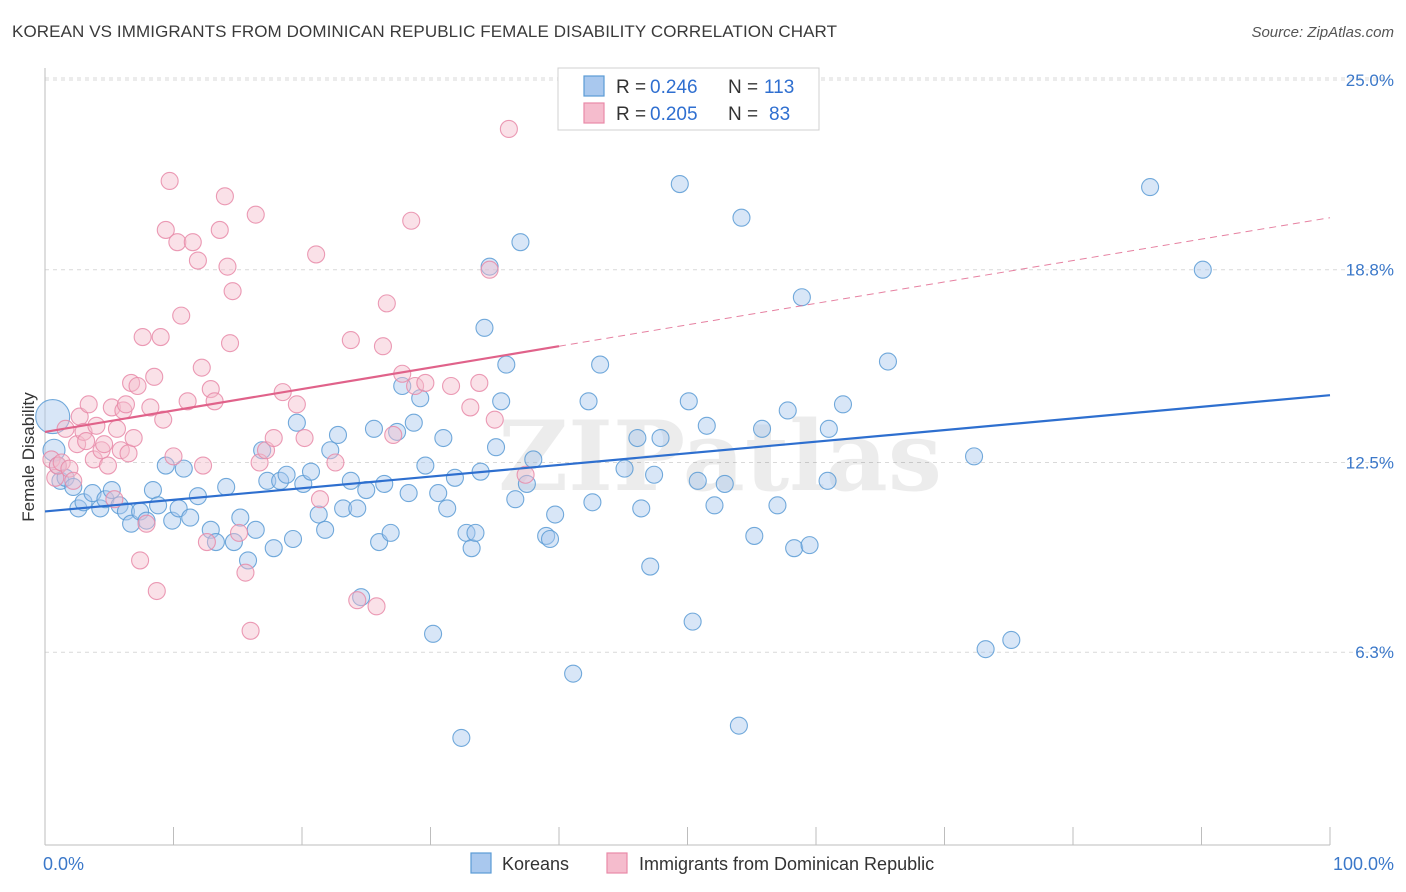 The height and width of the screenshot is (892, 1406). What do you see at coordinates (687, 453) in the screenshot?
I see `korean-trend-line` at bounding box center [687, 453].